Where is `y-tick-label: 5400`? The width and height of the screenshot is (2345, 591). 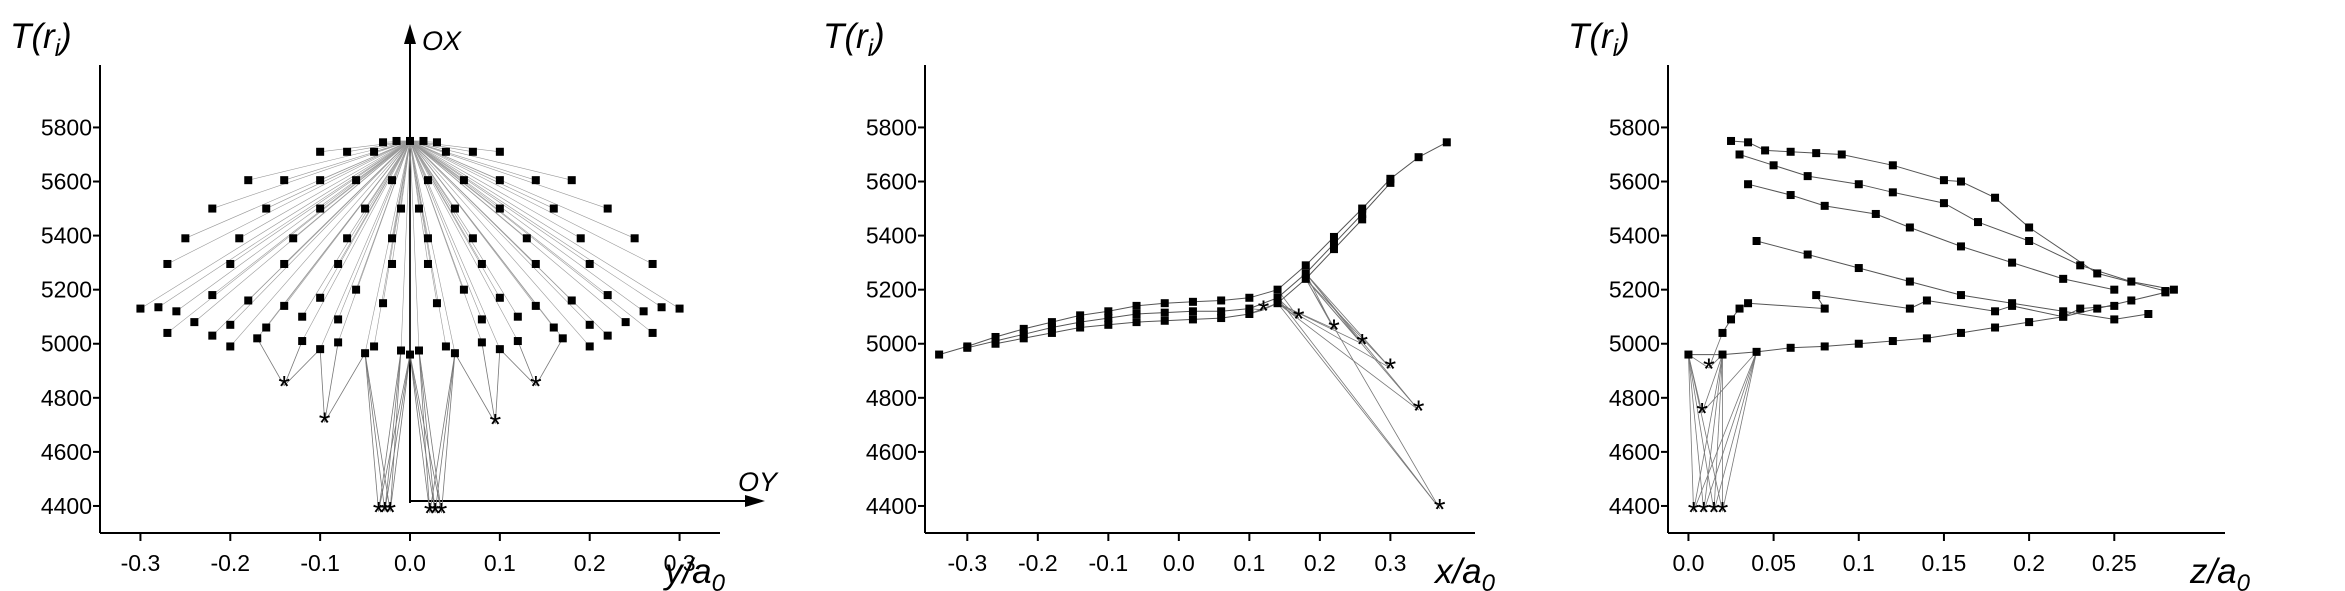
y-tick-label: 5400 is located at coordinates (891, 236).